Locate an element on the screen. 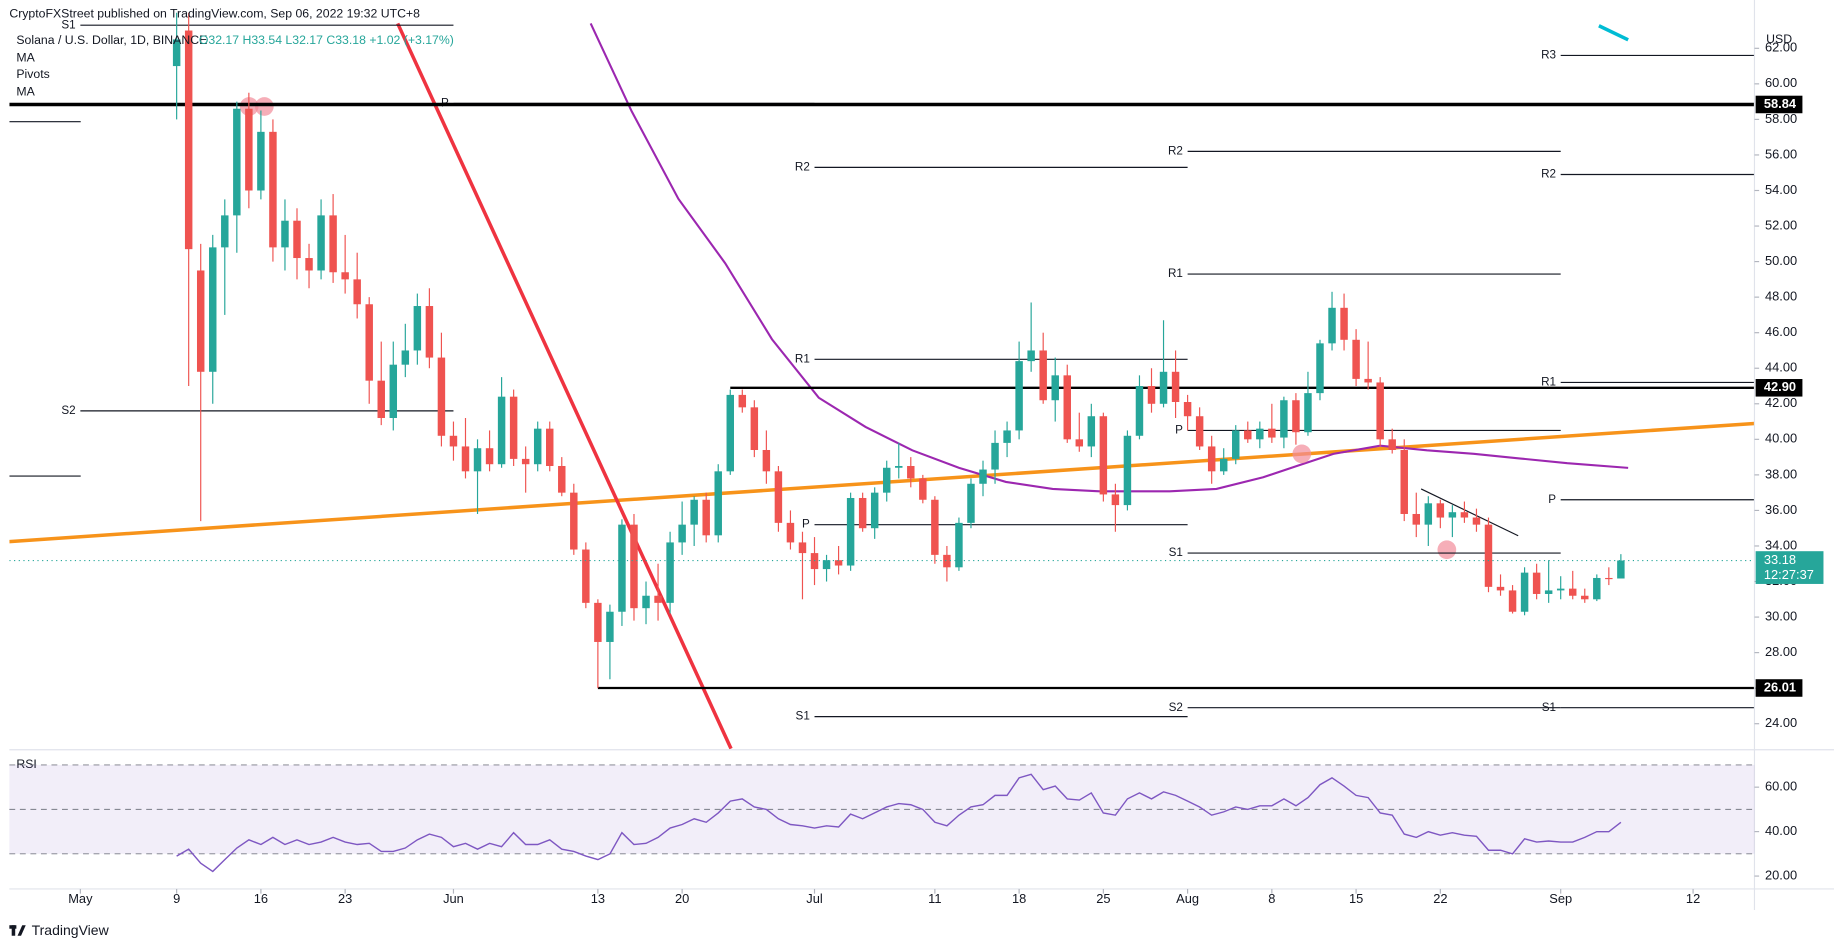 Image resolution: width=1834 pixels, height=947 pixels. x-tick-label: 11 is located at coordinates (934, 898).